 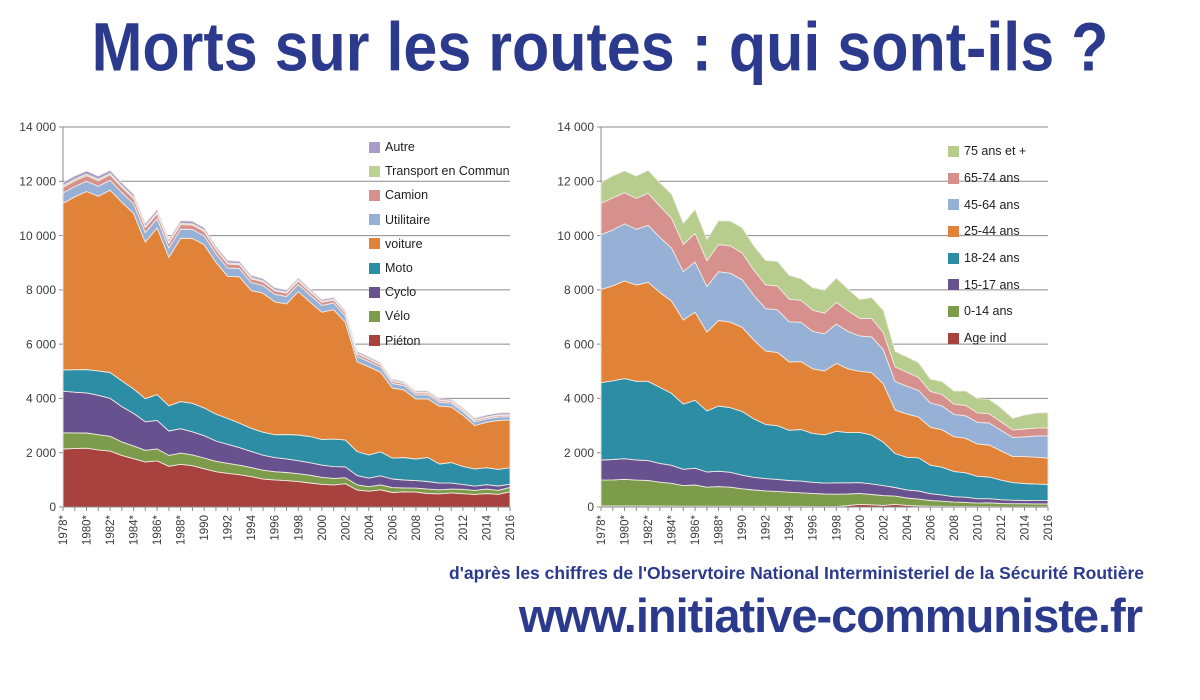 What do you see at coordinates (403, 340) in the screenshot?
I see `legend-label: Piéton` at bounding box center [403, 340].